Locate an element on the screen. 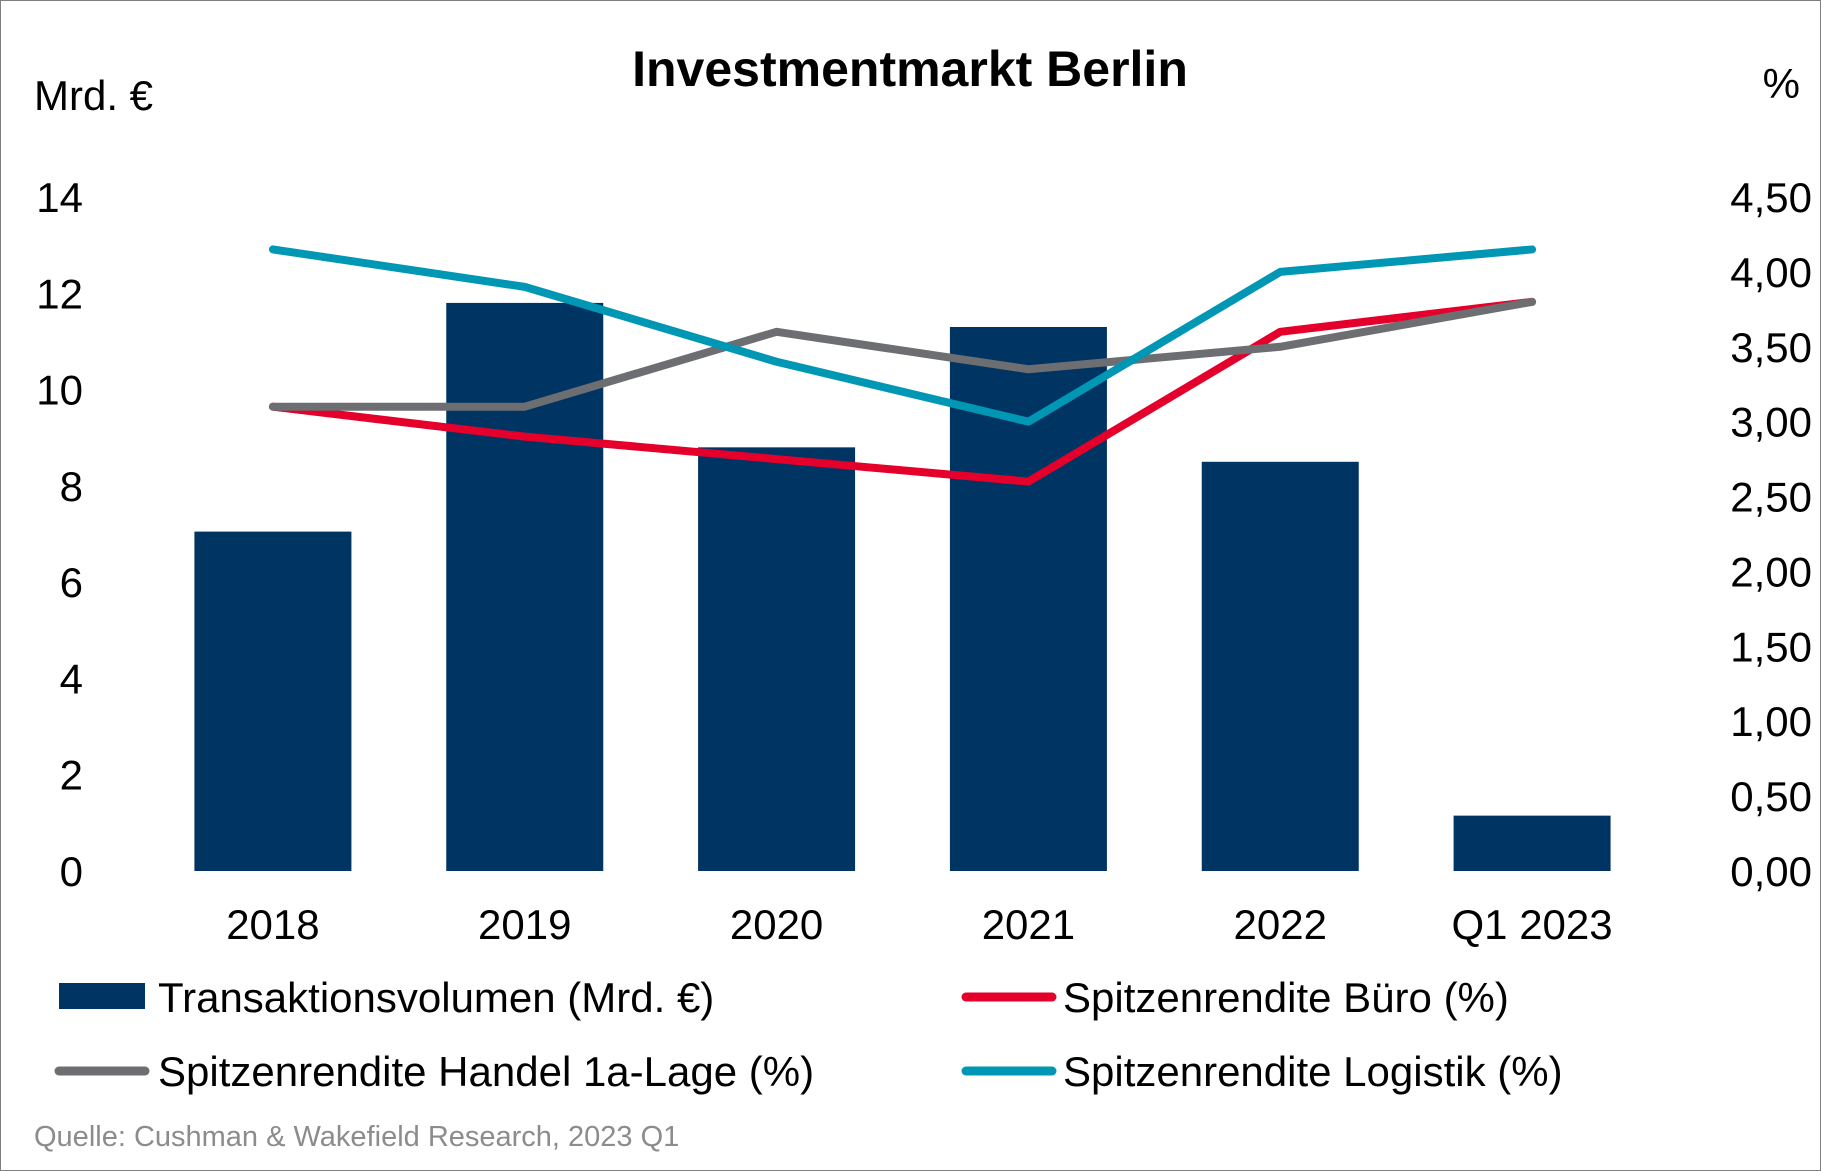 The width and height of the screenshot is (1821, 1171). x-tick-2021: 2021 is located at coordinates (1028, 924).